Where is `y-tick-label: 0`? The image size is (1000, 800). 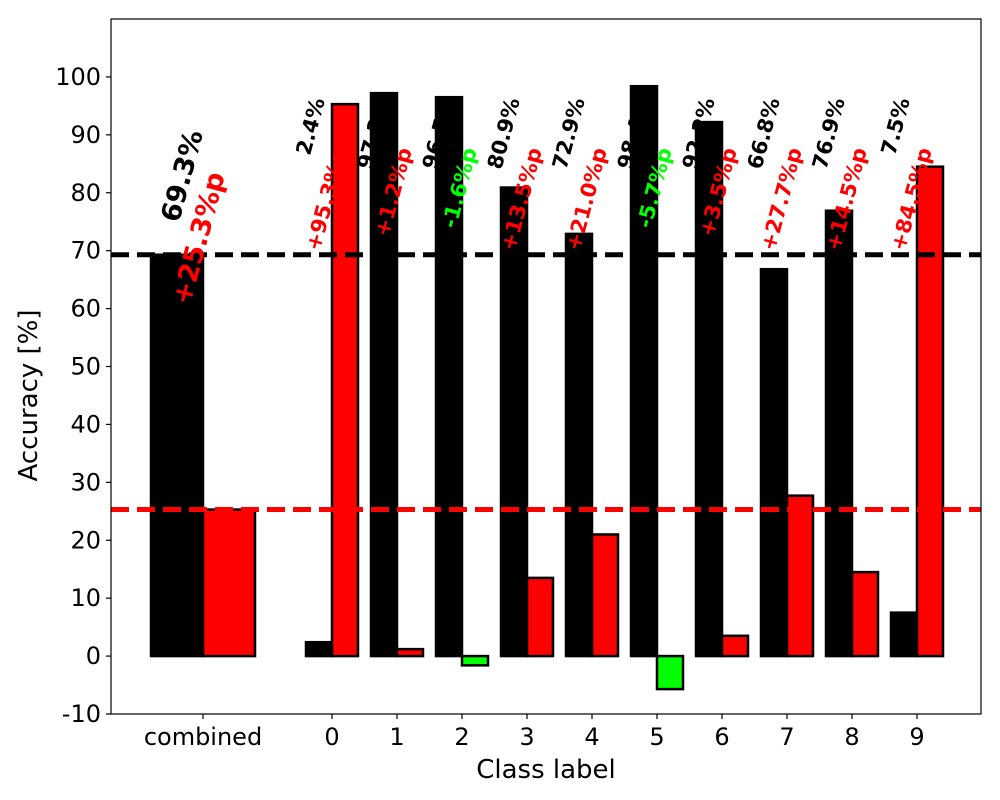 y-tick-label: 0 is located at coordinates (93, 656).